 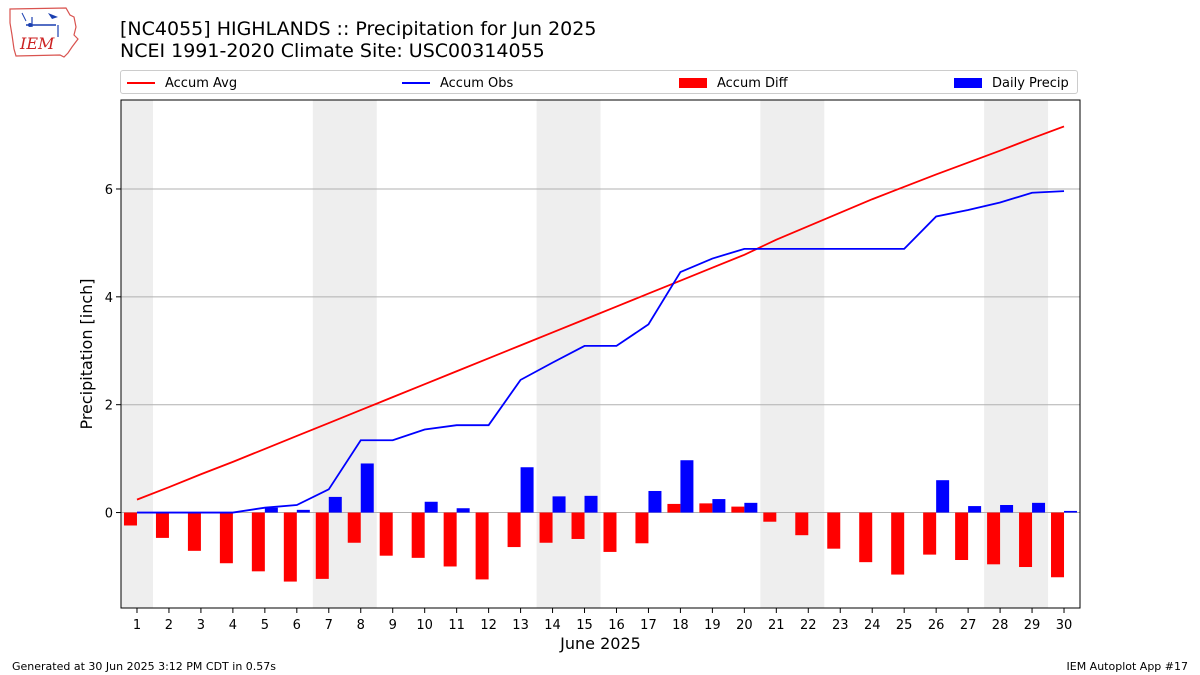 I want to click on y-tick-label-2: 2, so click(x=109, y=406).